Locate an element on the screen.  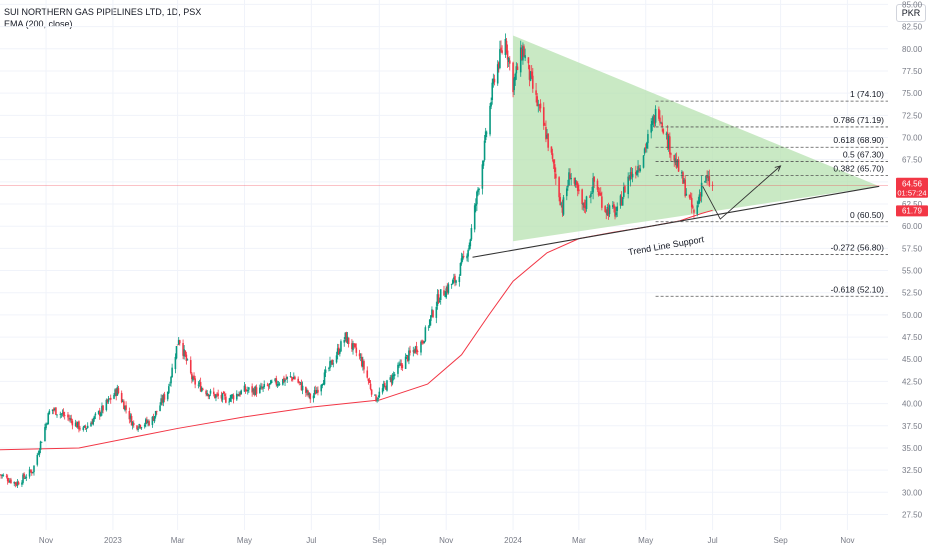
projection-path is located at coordinates (741, 192).